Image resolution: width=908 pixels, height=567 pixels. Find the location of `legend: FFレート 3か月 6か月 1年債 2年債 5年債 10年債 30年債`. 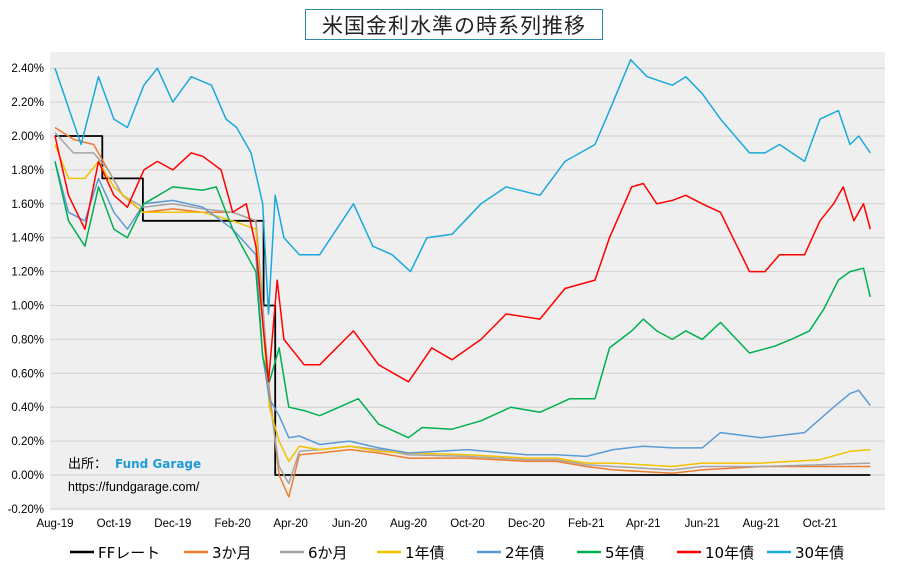

legend: FFレート 3か月 6か月 1年債 2年債 5年債 10年債 30年債 is located at coordinates (457, 553).